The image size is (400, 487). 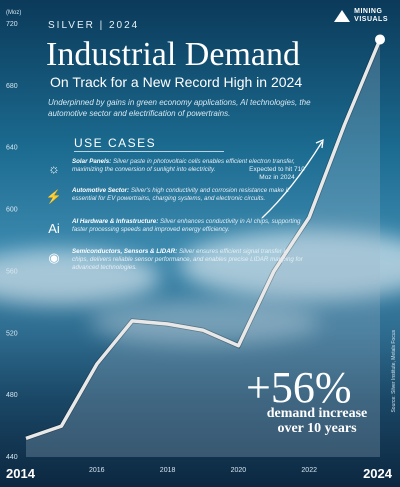 I want to click on chart-points, so click(x=380, y=39).